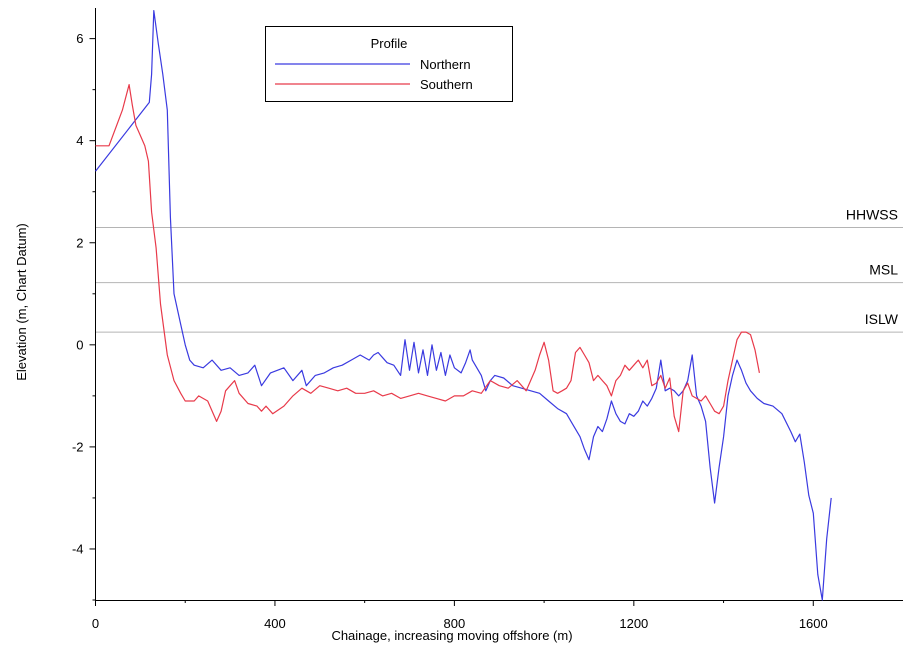 This screenshot has height=651, width=903. Describe the element at coordinates (84, 316) in the screenshot. I see `y-ticks: -4 -2 0 2 4 6` at that location.